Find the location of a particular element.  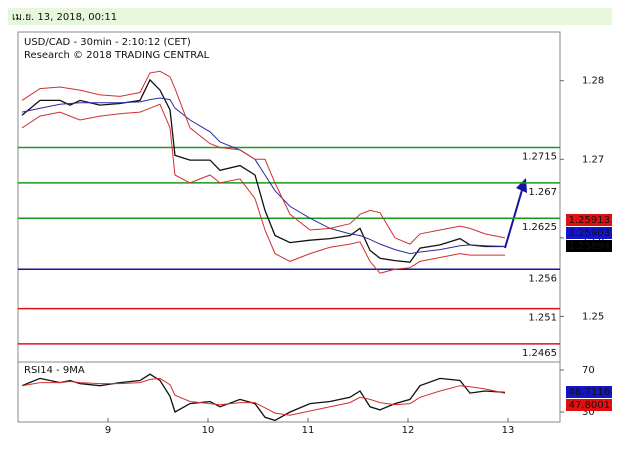

rsi-title: RSI14 - 9MA is located at coordinates (54, 370).